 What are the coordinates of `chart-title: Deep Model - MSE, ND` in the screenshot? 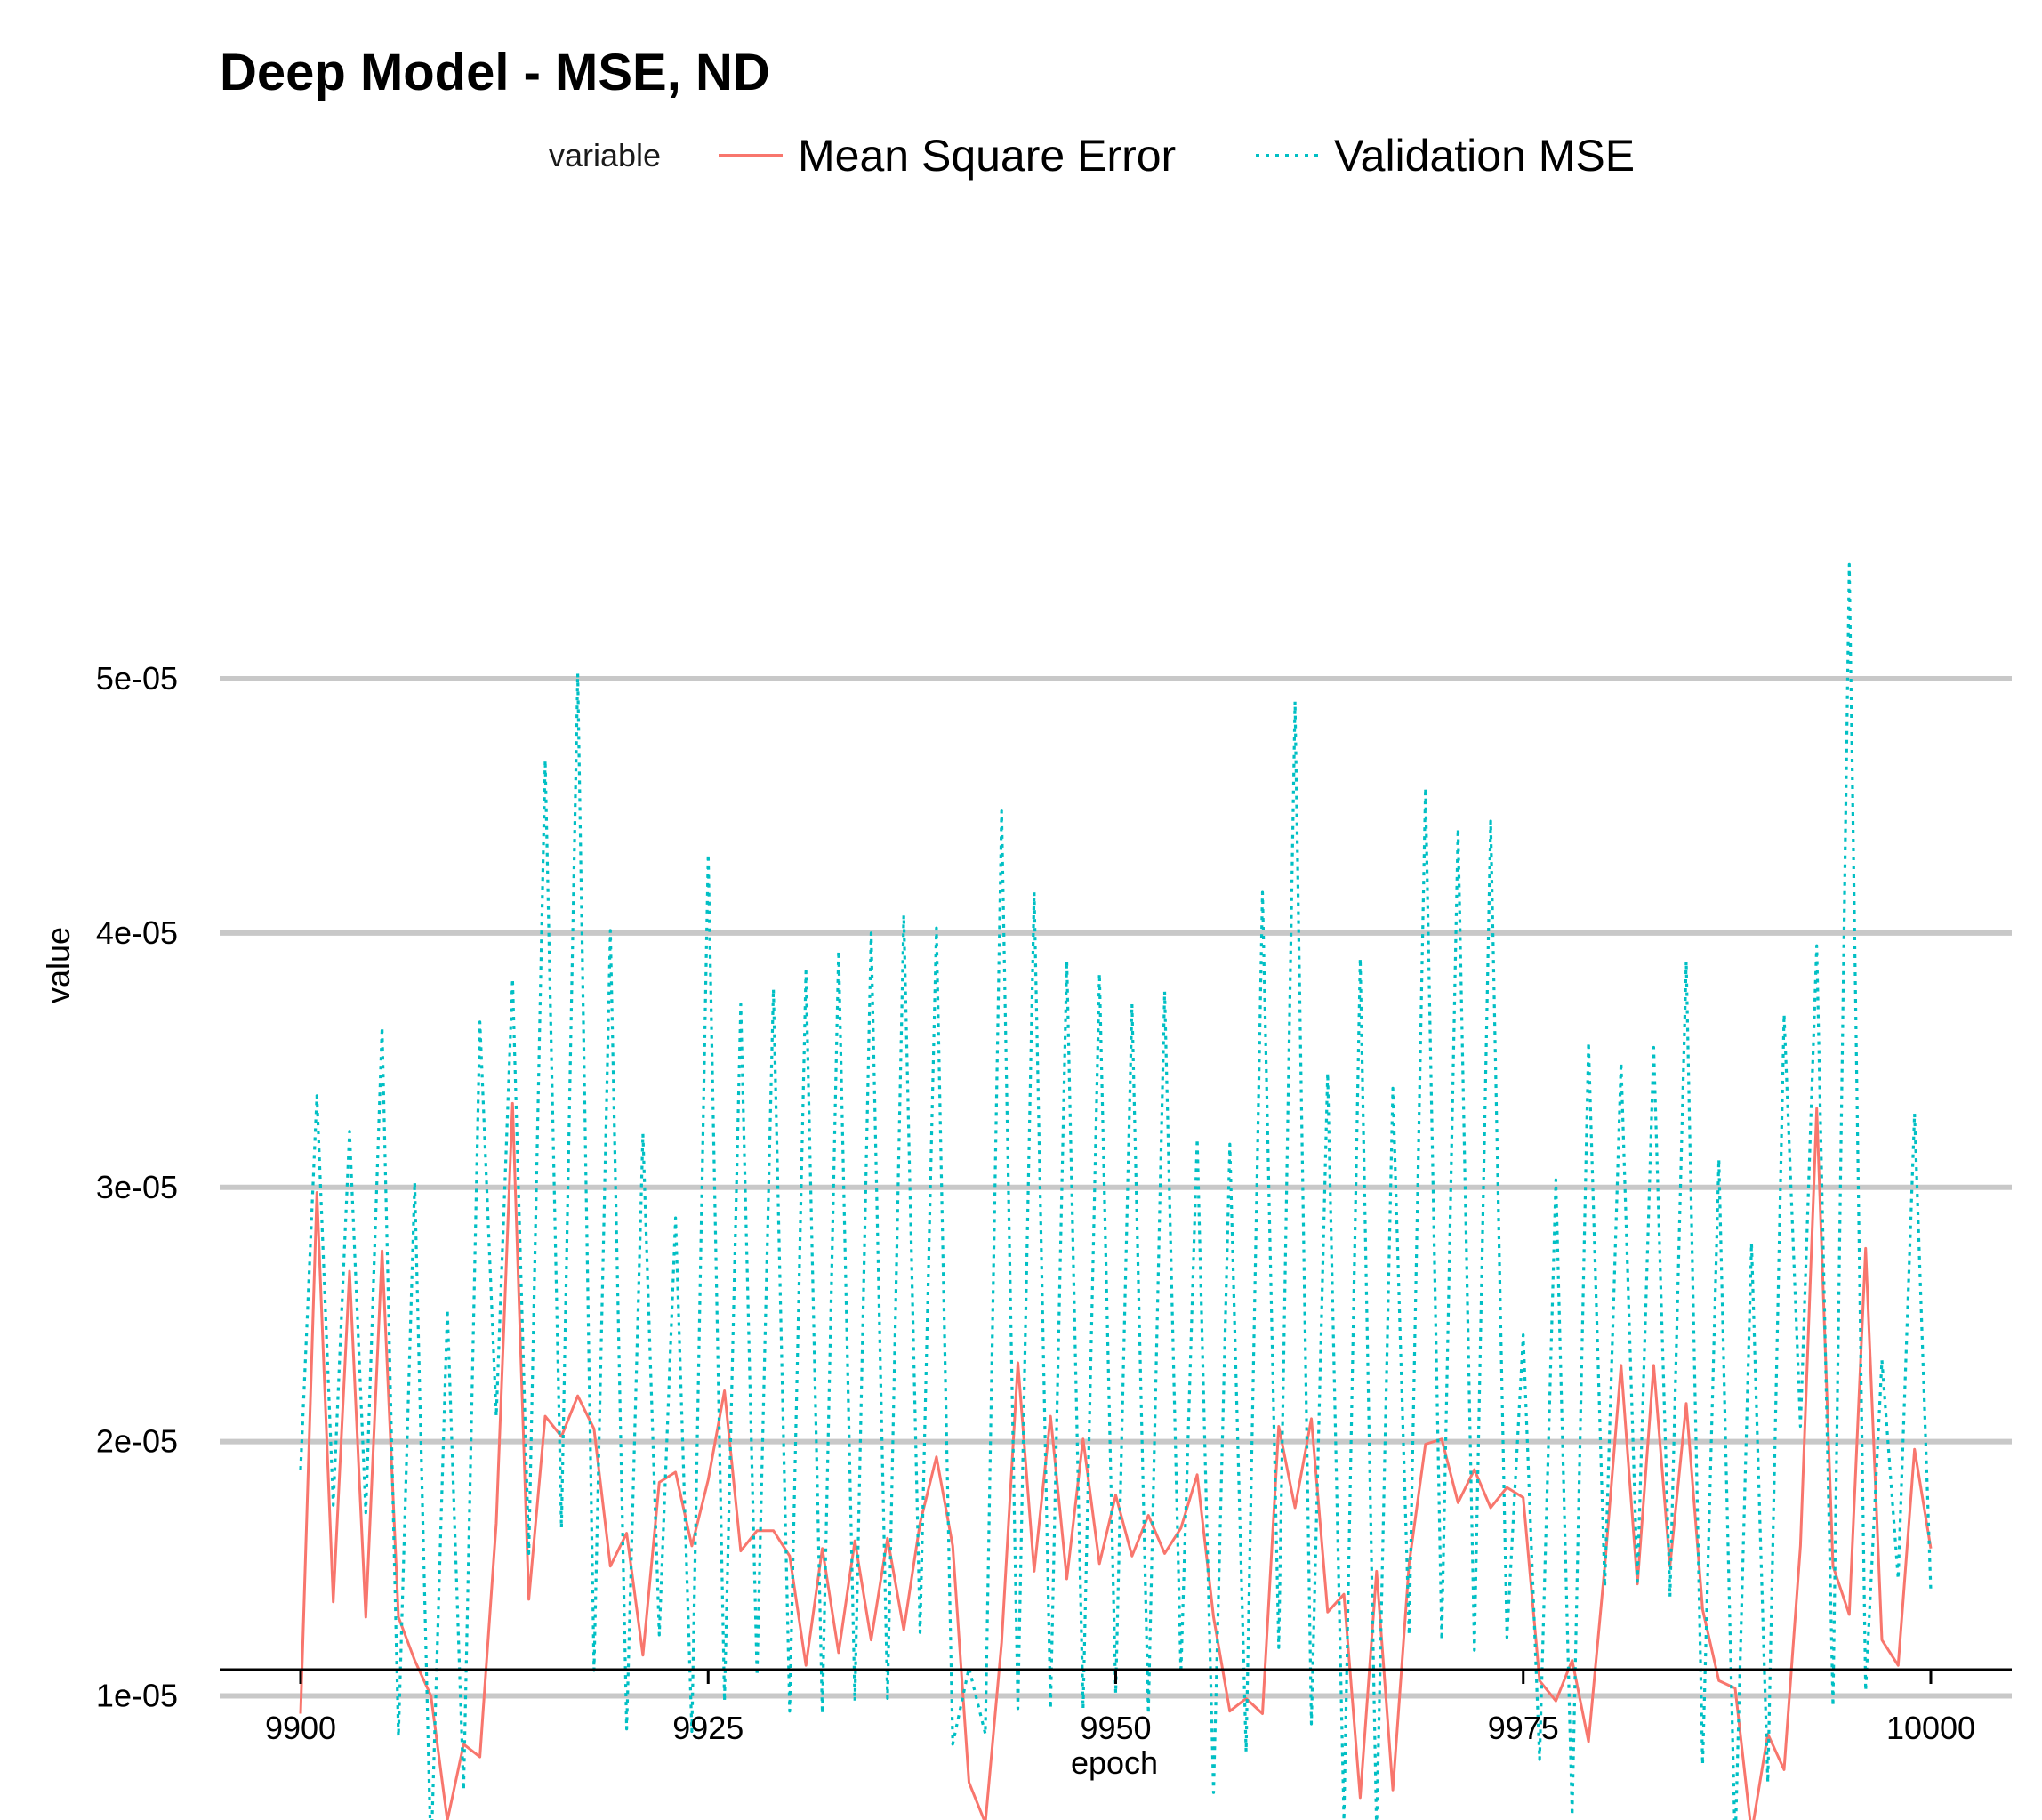 It's located at (495, 72).